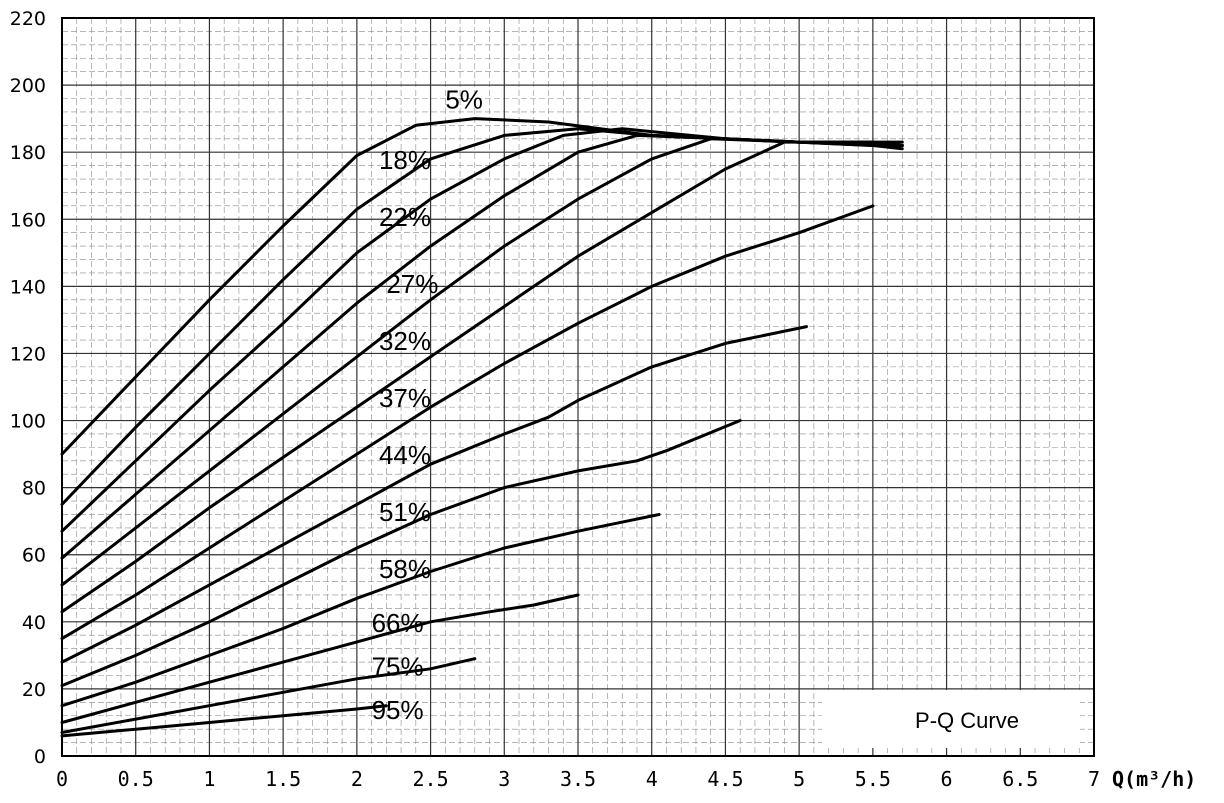 The width and height of the screenshot is (1224, 803). What do you see at coordinates (28, 19) in the screenshot?
I see `y-tick-label: 220` at bounding box center [28, 19].